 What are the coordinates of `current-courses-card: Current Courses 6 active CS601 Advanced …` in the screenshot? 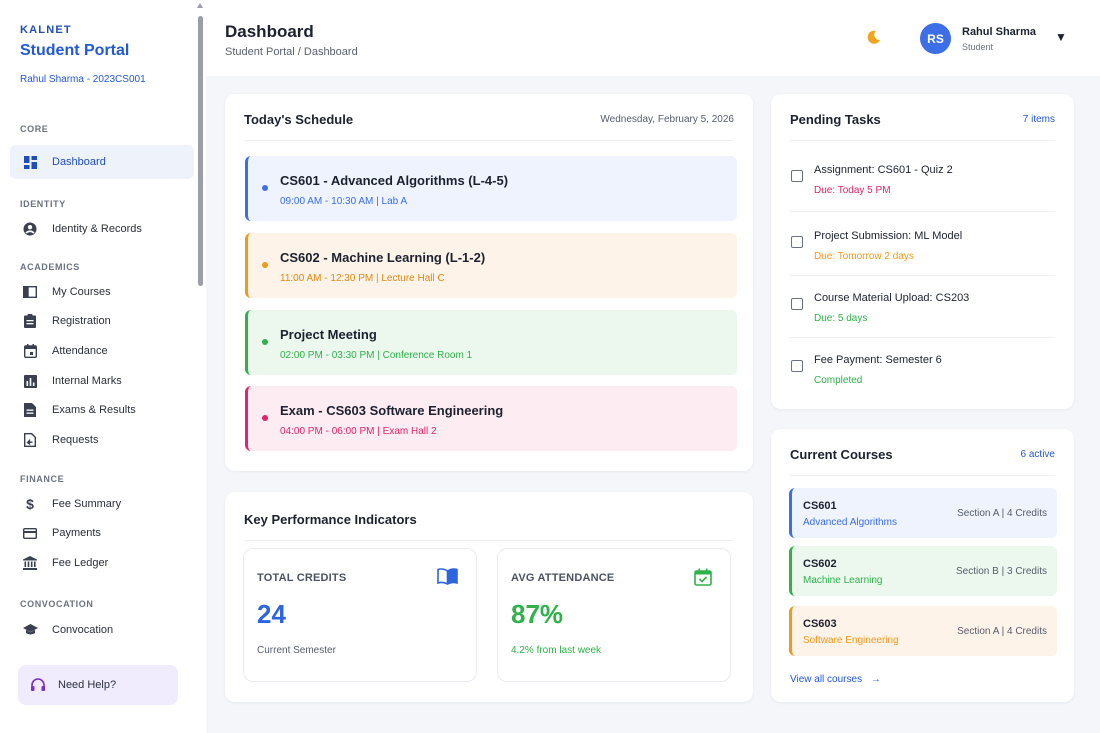 It's located at (922, 565).